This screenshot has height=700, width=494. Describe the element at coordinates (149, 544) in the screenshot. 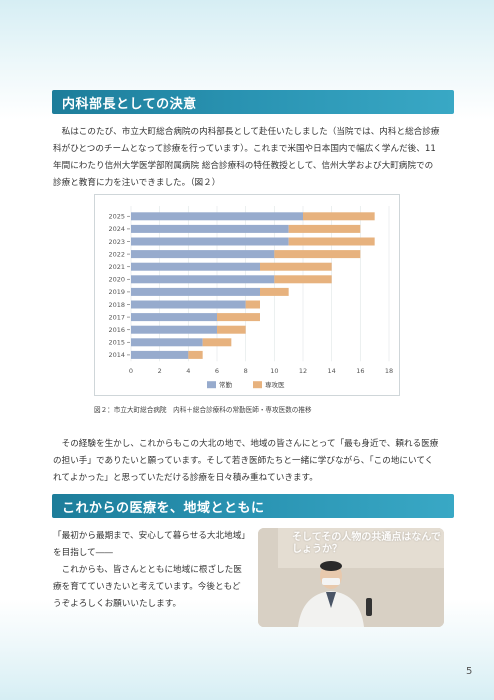

I see `motto-paragraph: 「最初から最期まで、安心して暮らせる大北地域」を目指して――` at that location.